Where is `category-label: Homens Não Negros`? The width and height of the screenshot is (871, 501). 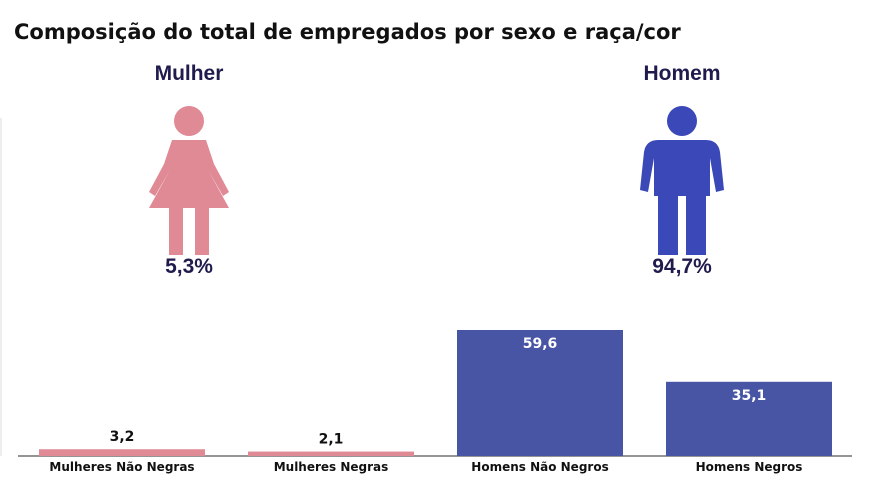 category-label: Homens Não Negros is located at coordinates (539, 467).